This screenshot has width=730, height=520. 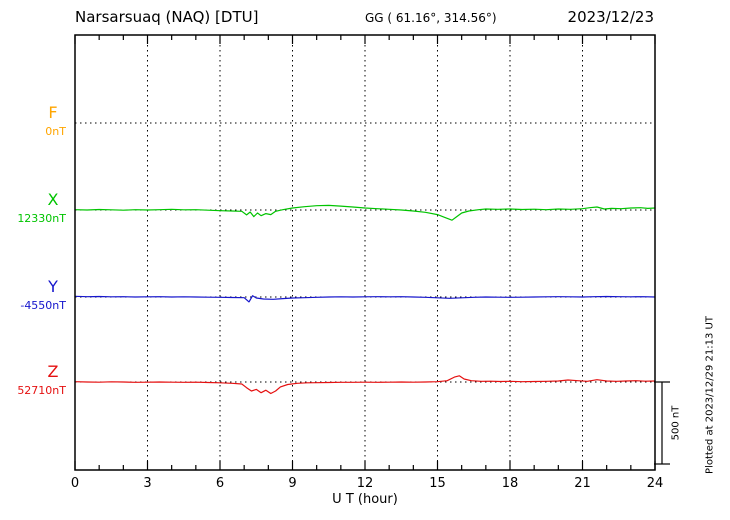 What do you see at coordinates (365, 499) in the screenshot?
I see `x-axis-label: U T (hour)` at bounding box center [365, 499].